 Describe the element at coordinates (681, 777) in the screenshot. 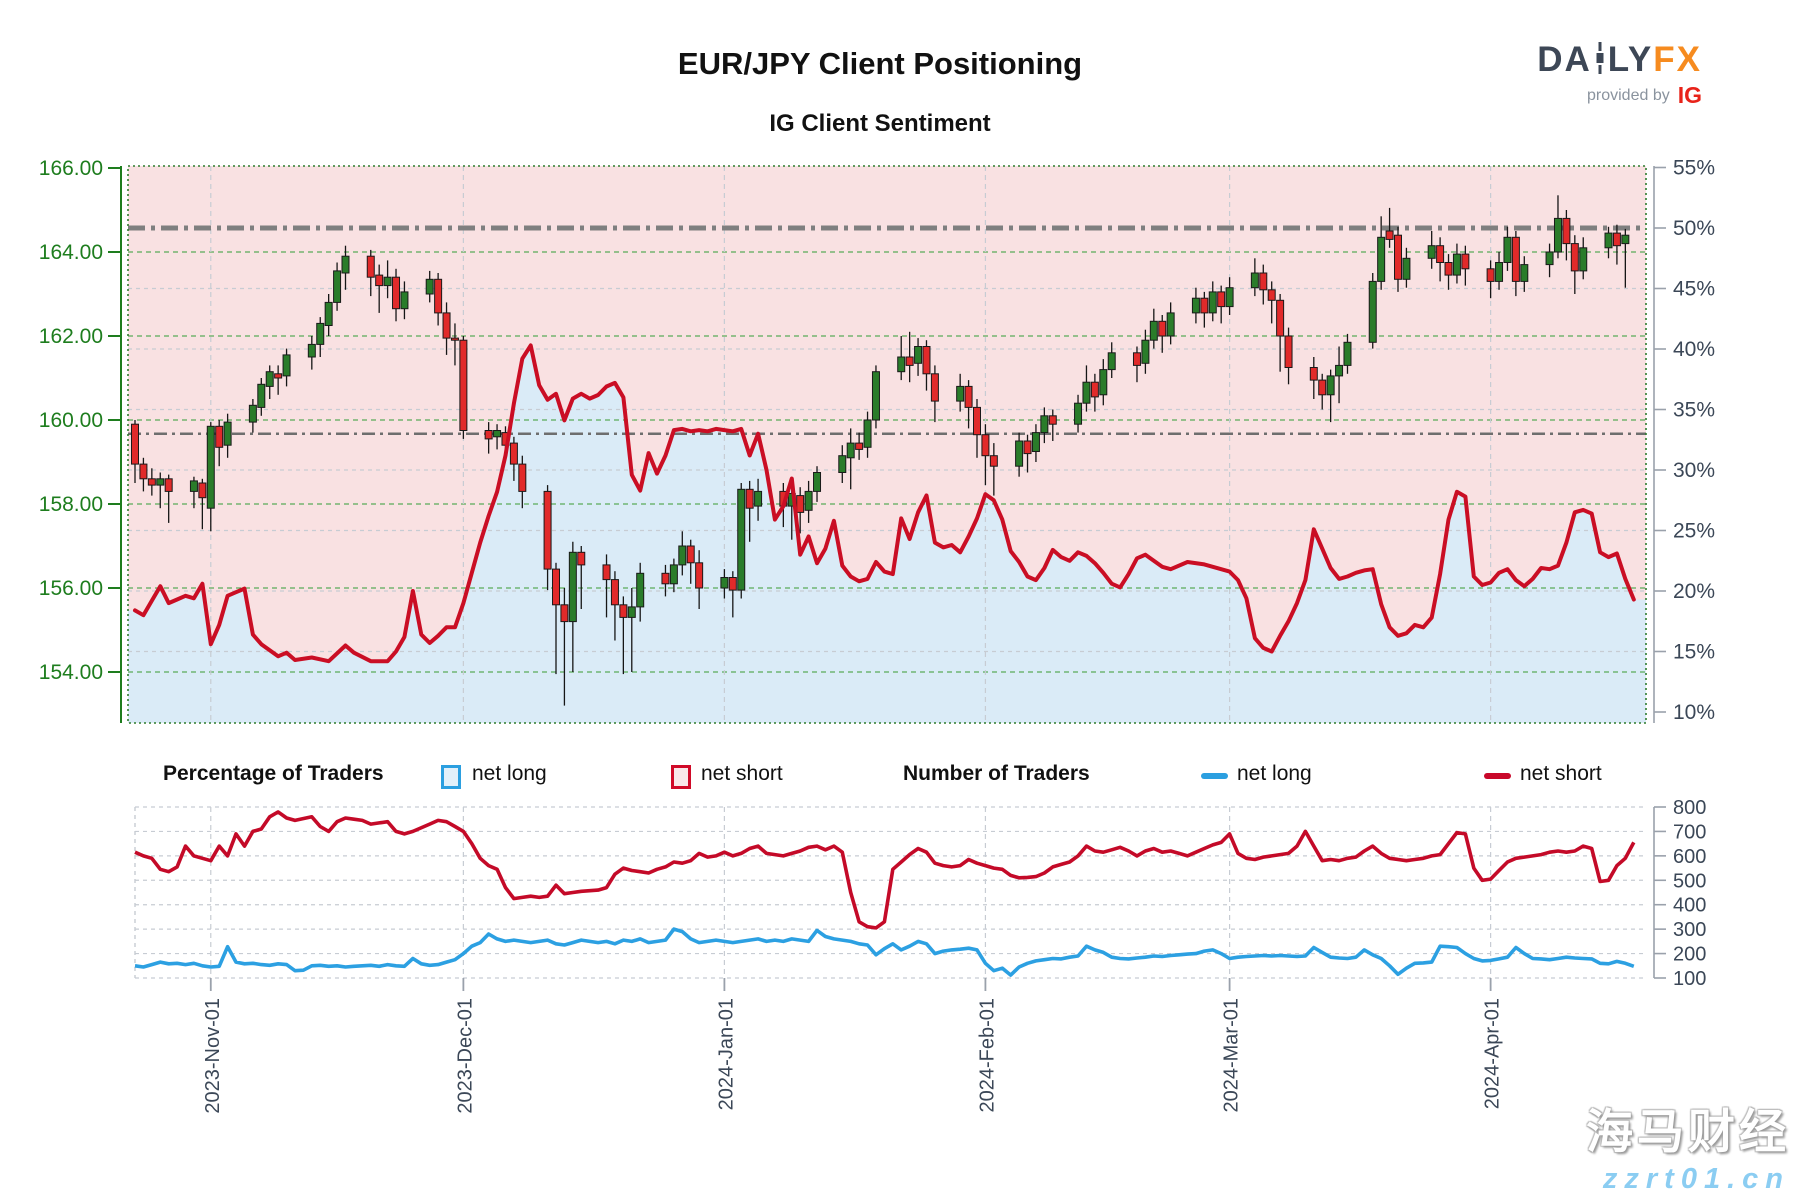

I see `net-short-area-swatch` at that location.